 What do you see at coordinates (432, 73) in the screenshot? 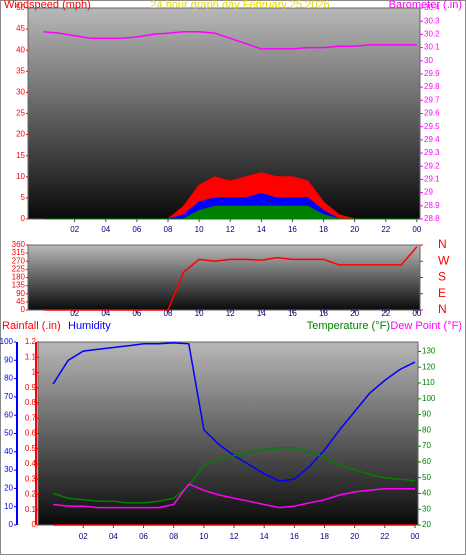
I see `y2-tick-label: 29.9` at bounding box center [432, 73].